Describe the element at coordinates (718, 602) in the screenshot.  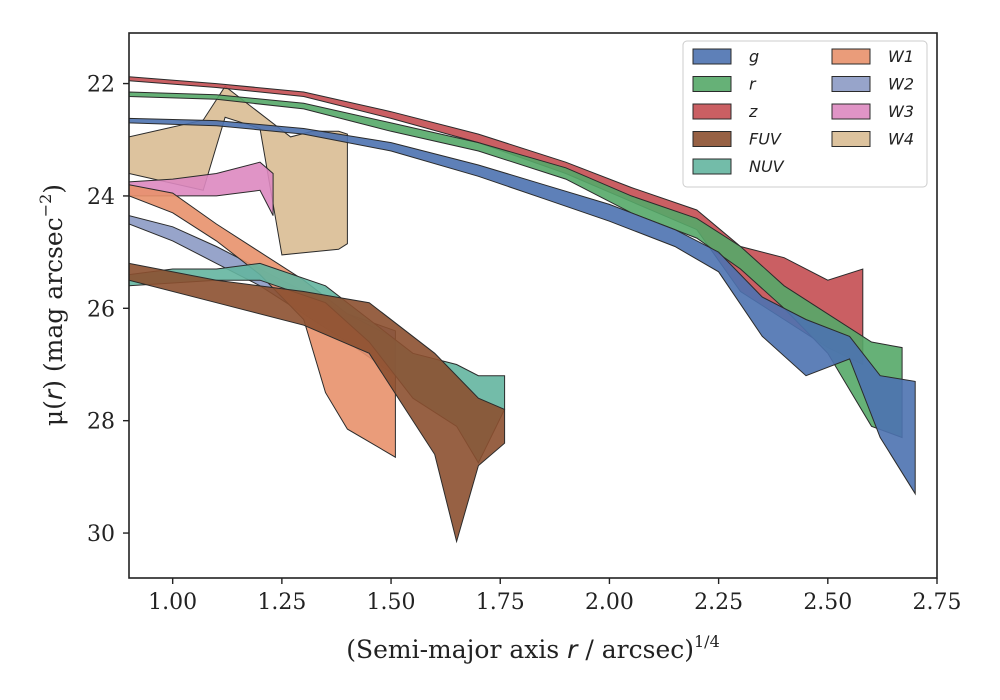
I see `x-tick-label: 2.25` at that location.